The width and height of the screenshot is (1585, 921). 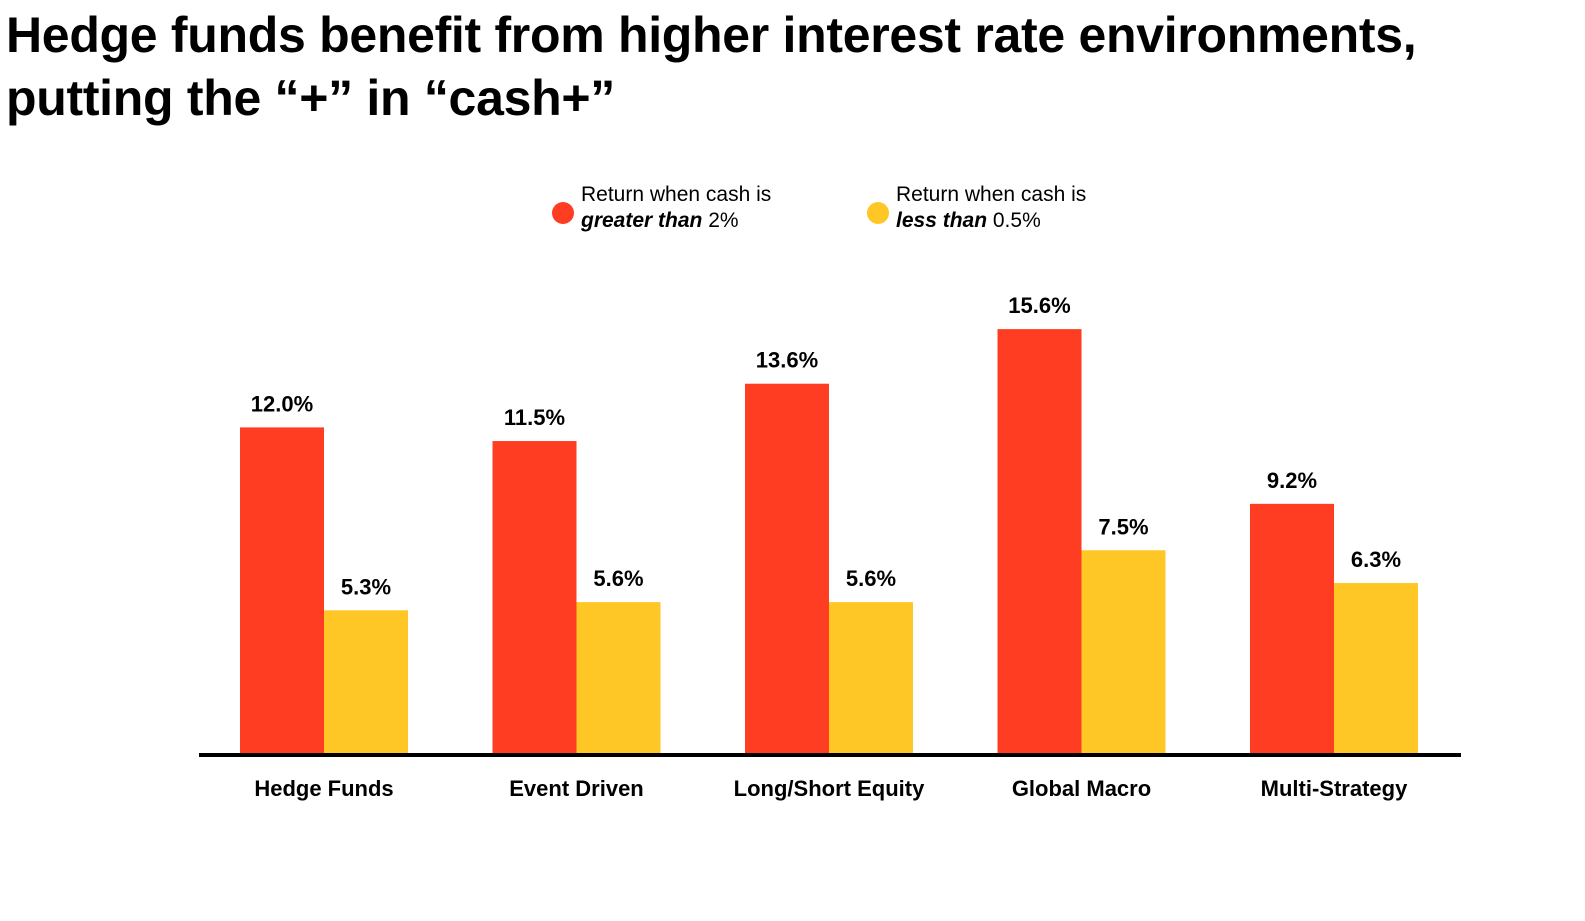 I want to click on bar-hedge-funds-less-than, so click(x=366, y=682).